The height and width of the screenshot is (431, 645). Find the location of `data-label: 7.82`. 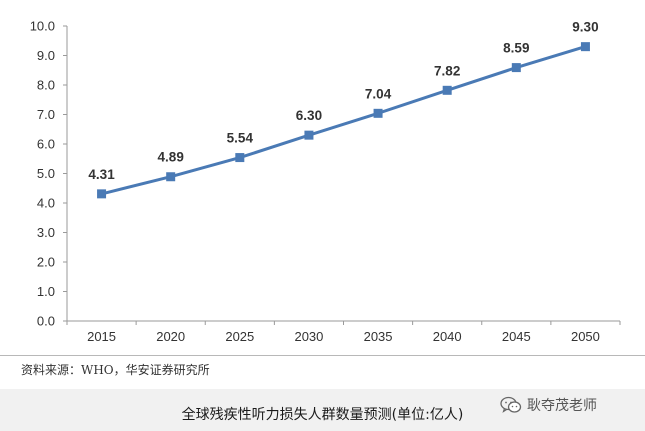

data-label: 7.82 is located at coordinates (447, 70).